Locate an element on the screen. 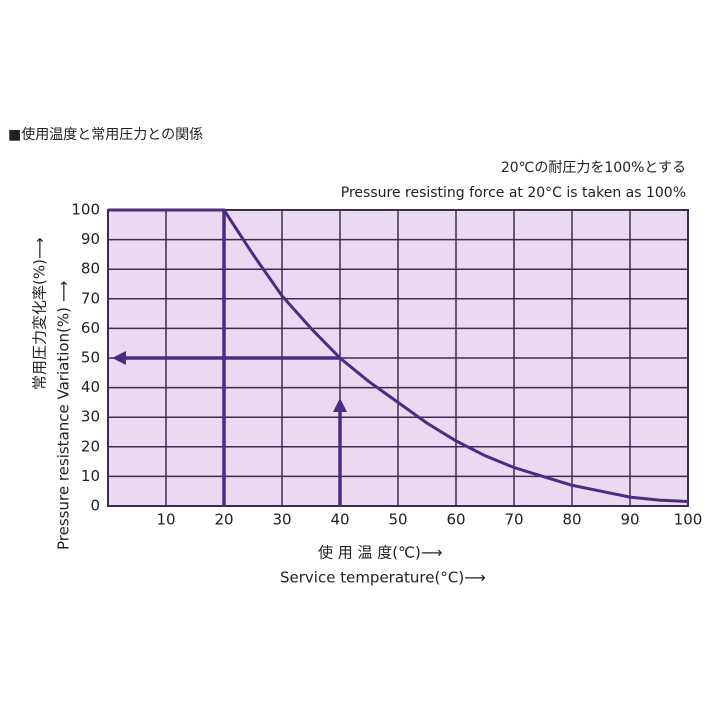 The height and width of the screenshot is (717, 713). y-tick-label: 20 is located at coordinates (90, 446).